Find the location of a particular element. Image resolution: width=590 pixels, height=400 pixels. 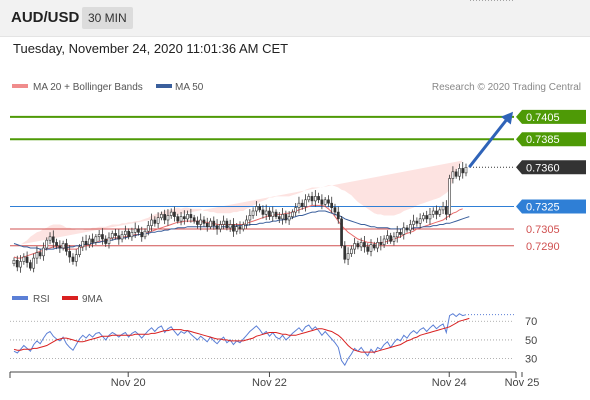

rsi-series-RSI is located at coordinates (240, 340).